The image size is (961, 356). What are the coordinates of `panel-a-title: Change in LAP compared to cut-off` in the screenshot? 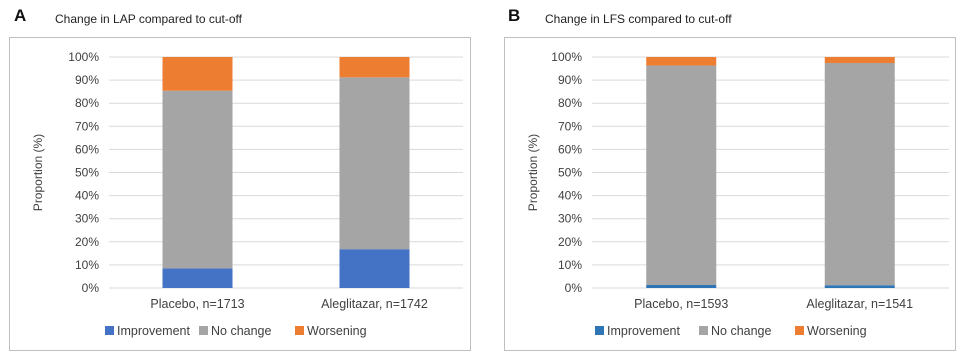 It's located at (149, 19).